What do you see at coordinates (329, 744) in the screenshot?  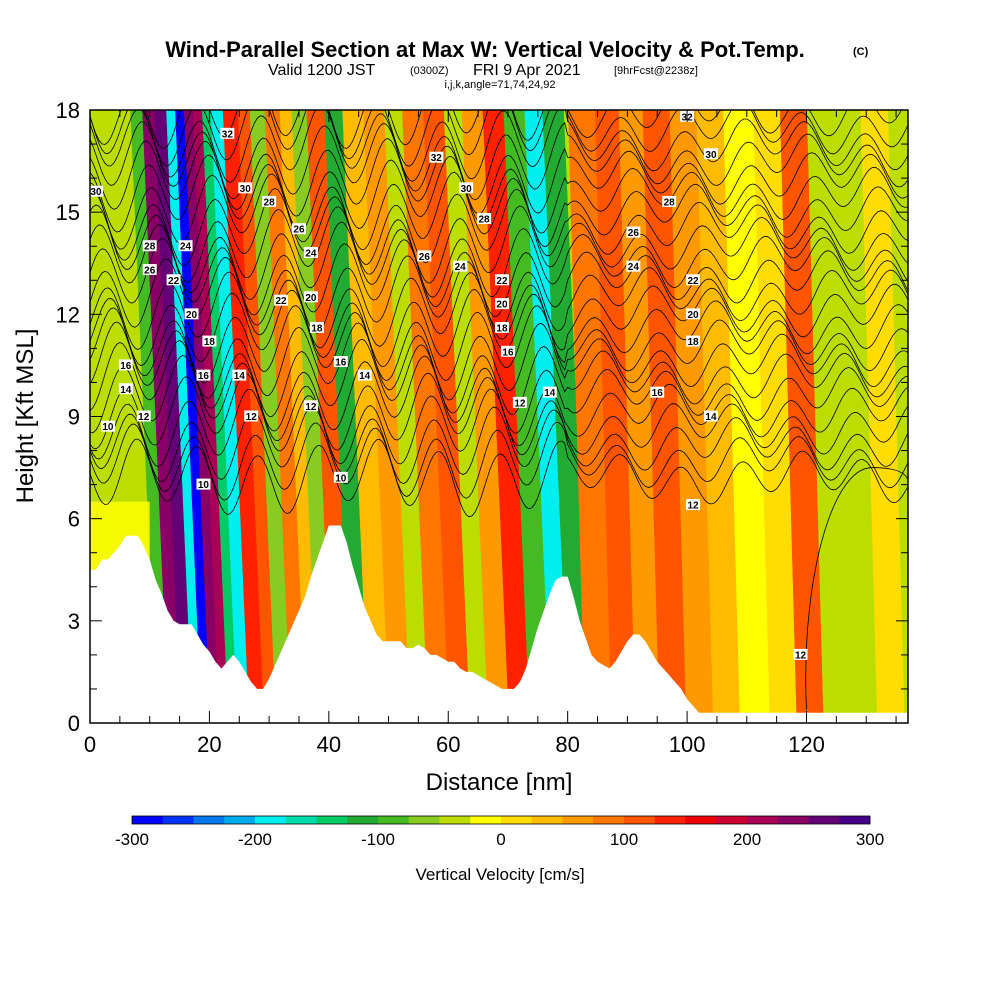 I see `x-tick-label: 40` at bounding box center [329, 744].